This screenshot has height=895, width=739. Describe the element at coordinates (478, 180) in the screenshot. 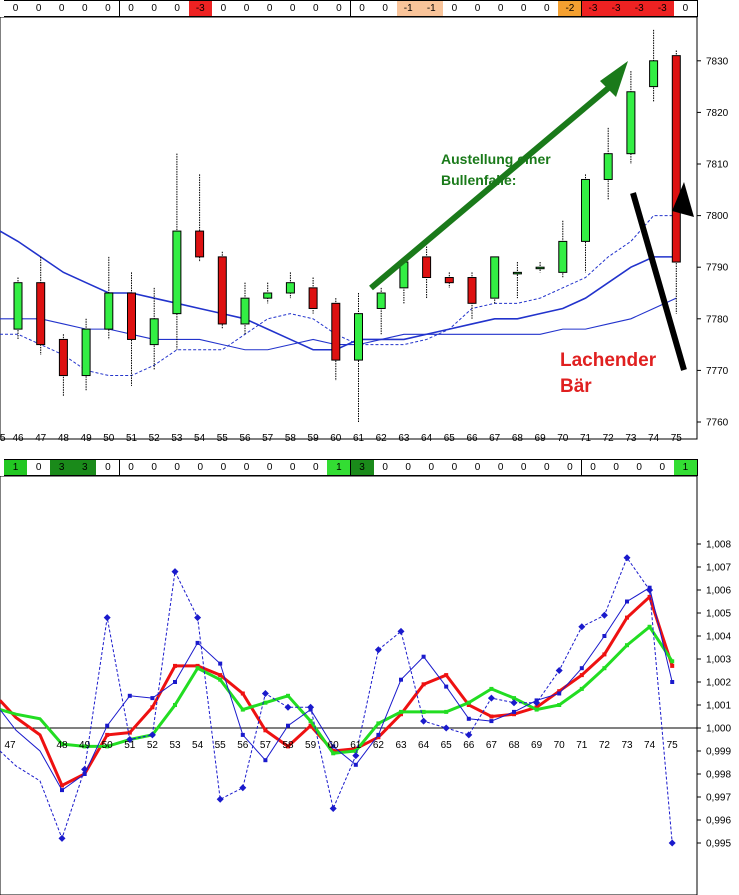

I see `bull-annotation-line2: Bullenfalle:` at that location.